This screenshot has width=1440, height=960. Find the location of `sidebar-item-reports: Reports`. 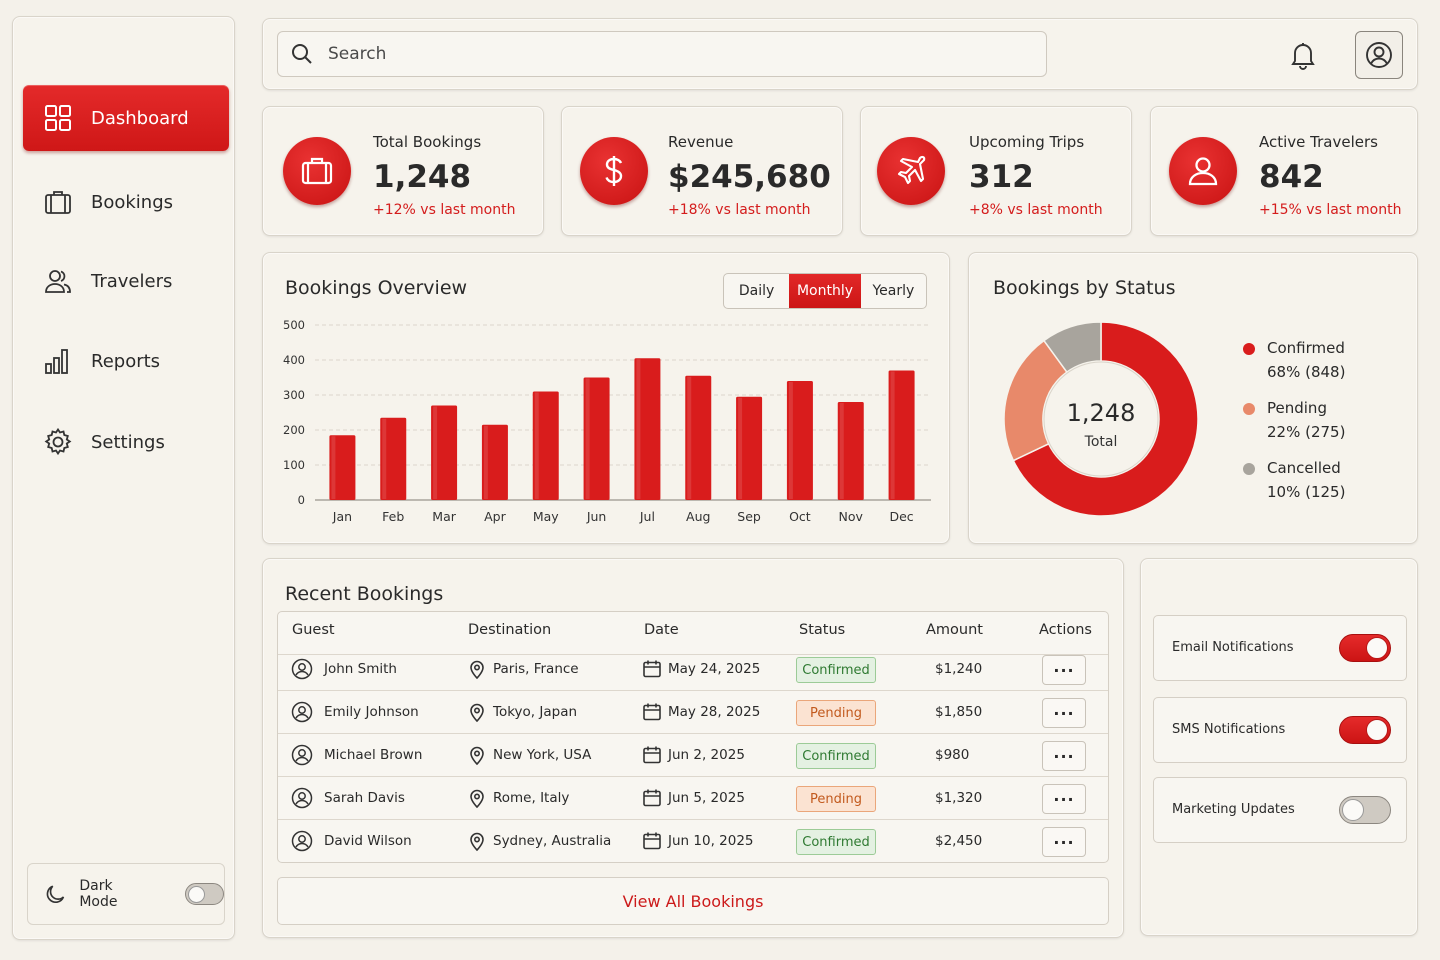

sidebar-item-reports: Reports is located at coordinates (126, 361).